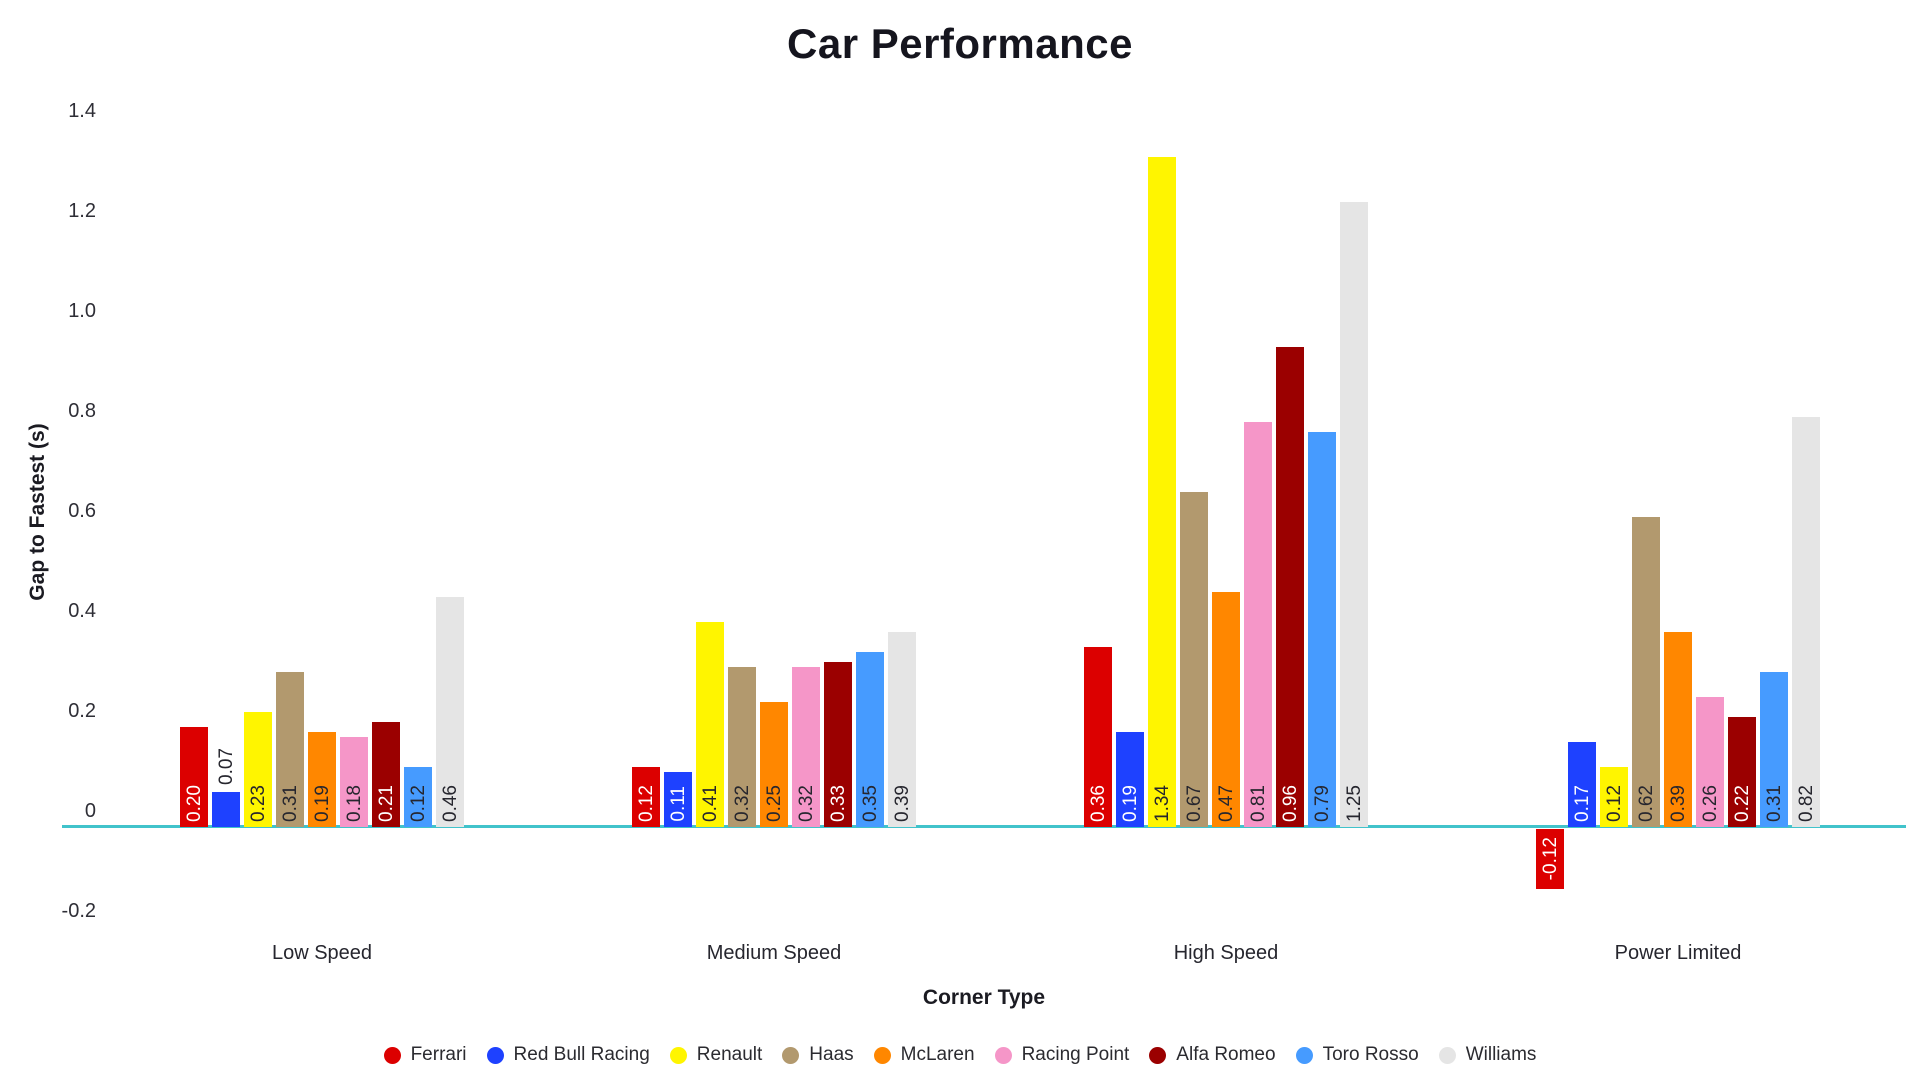 This screenshot has width=1920, height=1080. What do you see at coordinates (1322, 803) in the screenshot?
I see `bar-value-label: 0.79` at bounding box center [1322, 803].